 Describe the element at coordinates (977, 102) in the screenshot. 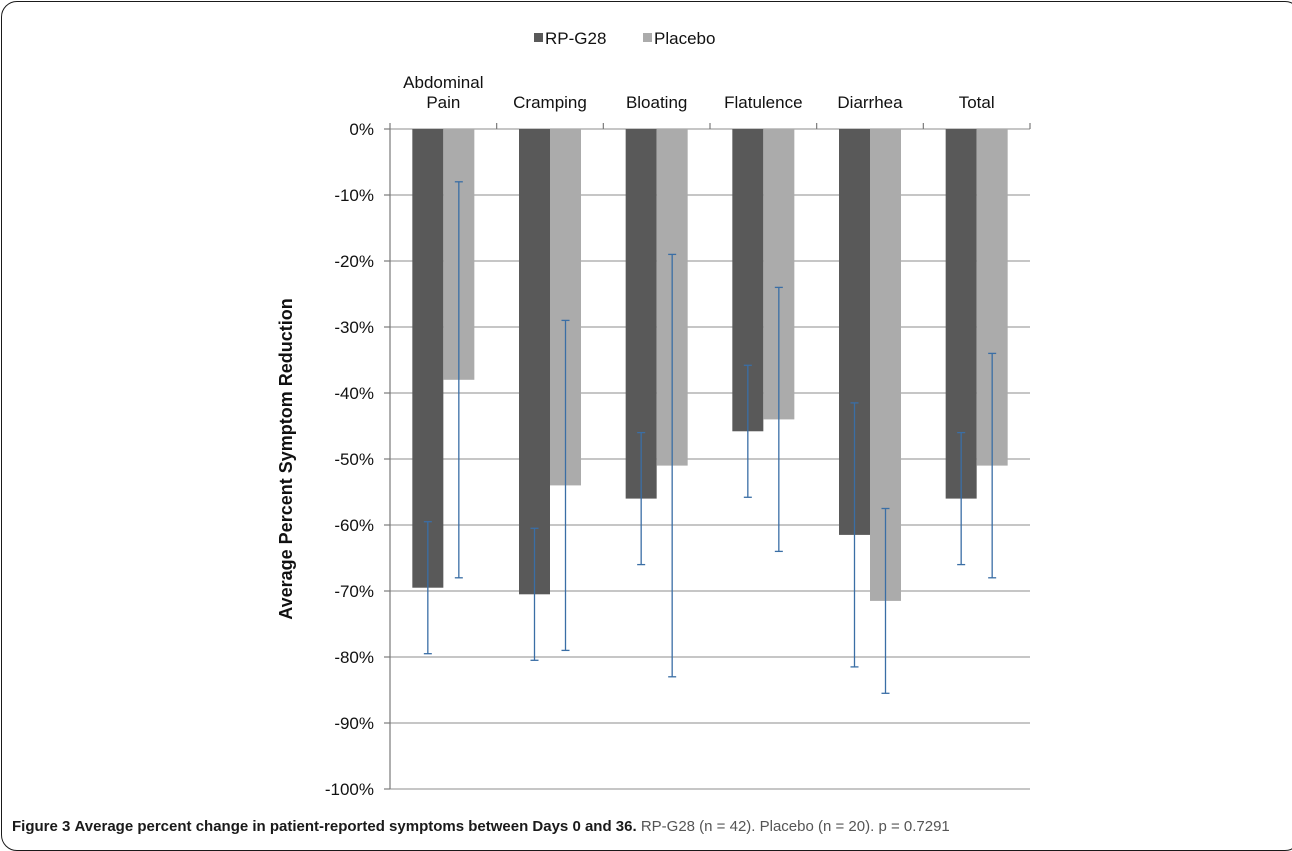

I see `category-label: Total` at that location.